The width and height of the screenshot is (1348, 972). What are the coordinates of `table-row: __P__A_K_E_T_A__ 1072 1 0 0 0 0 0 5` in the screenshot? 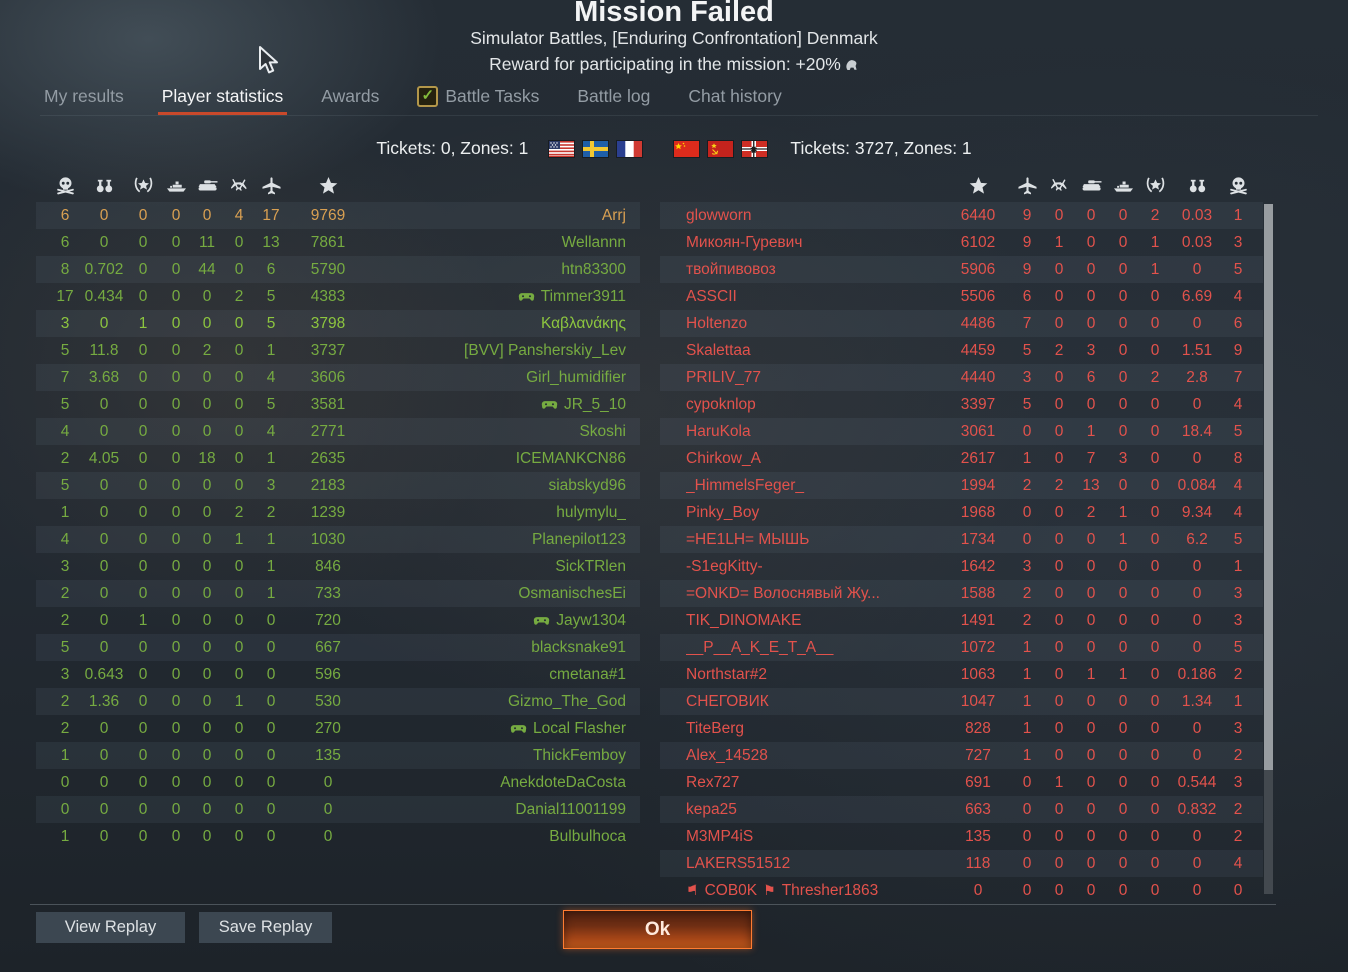 It's located at (961, 647).